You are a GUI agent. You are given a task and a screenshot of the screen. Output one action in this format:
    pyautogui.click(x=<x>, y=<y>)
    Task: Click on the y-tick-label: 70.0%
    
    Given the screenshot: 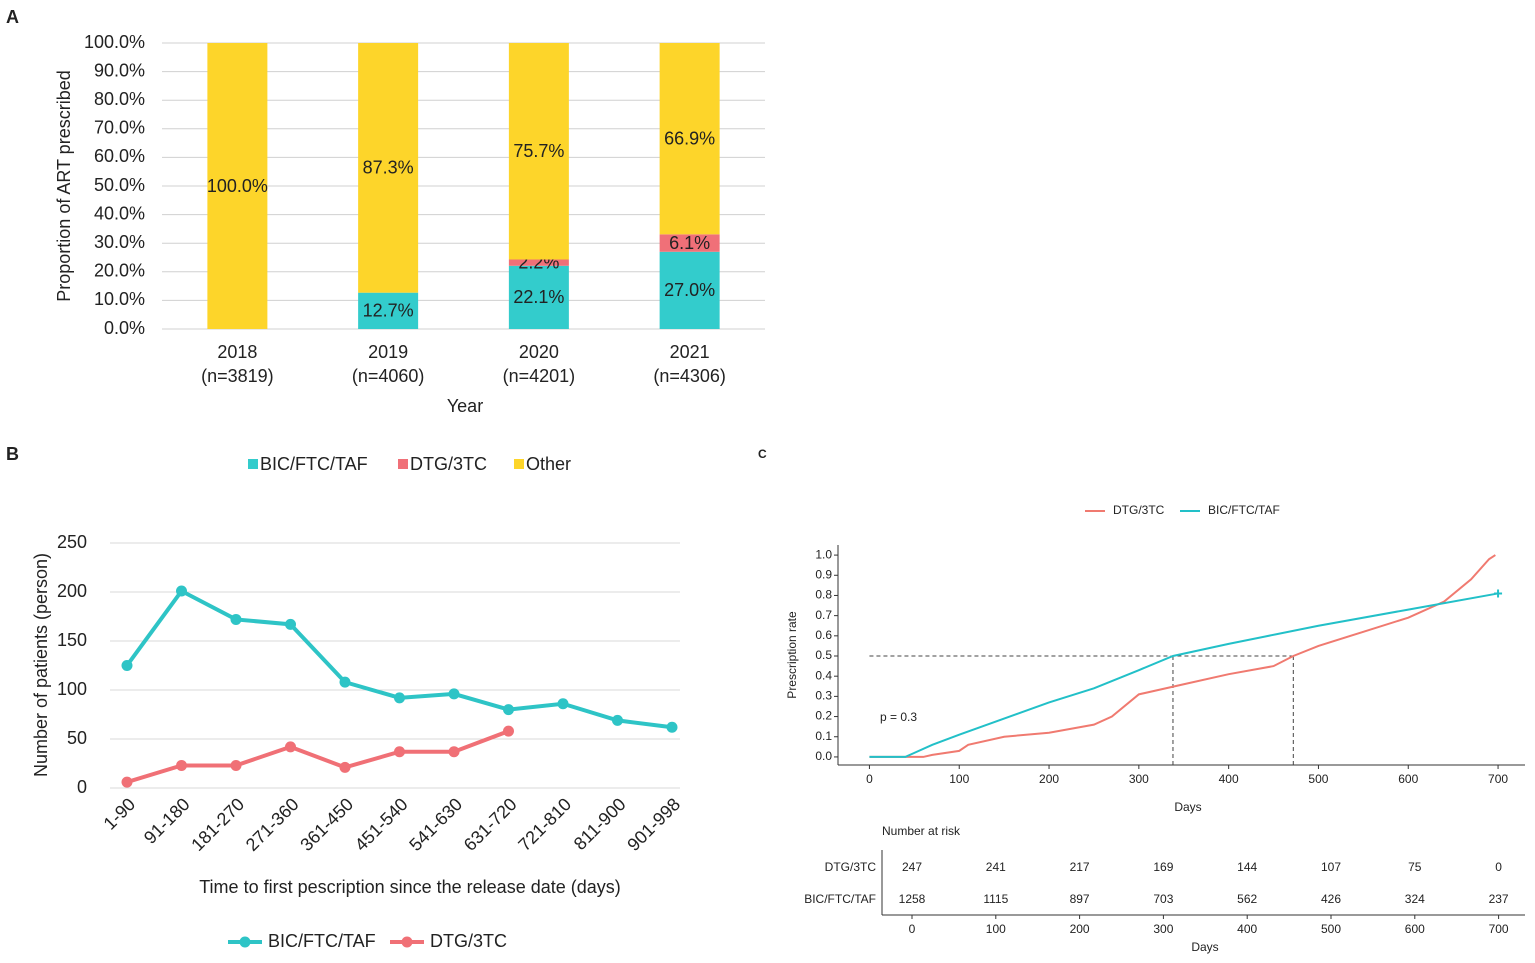 What is the action you would take?
    pyautogui.click(x=119, y=128)
    